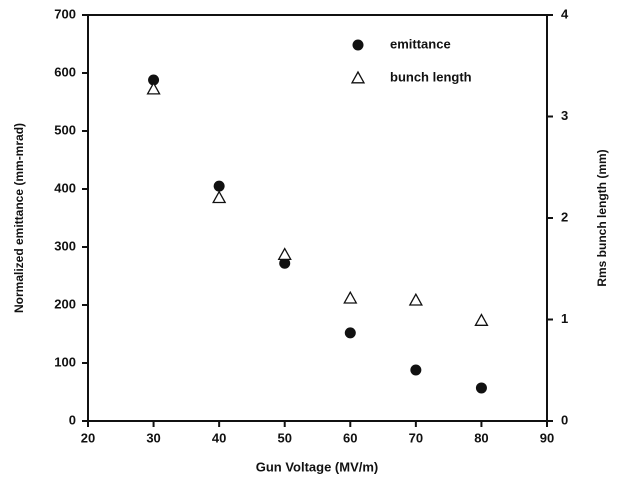 This screenshot has height=489, width=617. What do you see at coordinates (317, 466) in the screenshot?
I see `x-axis-label: Gun Voltage (MV/m)` at bounding box center [317, 466].